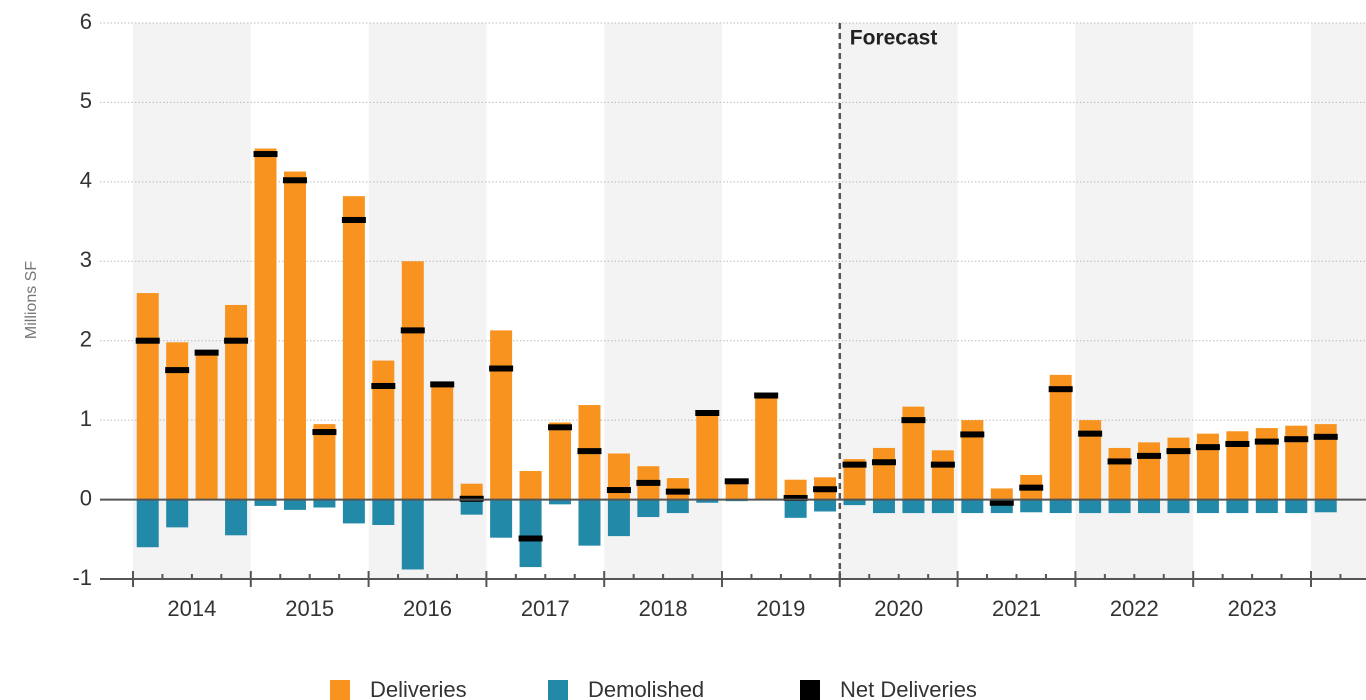 This screenshot has width=1366, height=700. What do you see at coordinates (31, 300) in the screenshot?
I see `y-axis-label: Millions SF` at bounding box center [31, 300].